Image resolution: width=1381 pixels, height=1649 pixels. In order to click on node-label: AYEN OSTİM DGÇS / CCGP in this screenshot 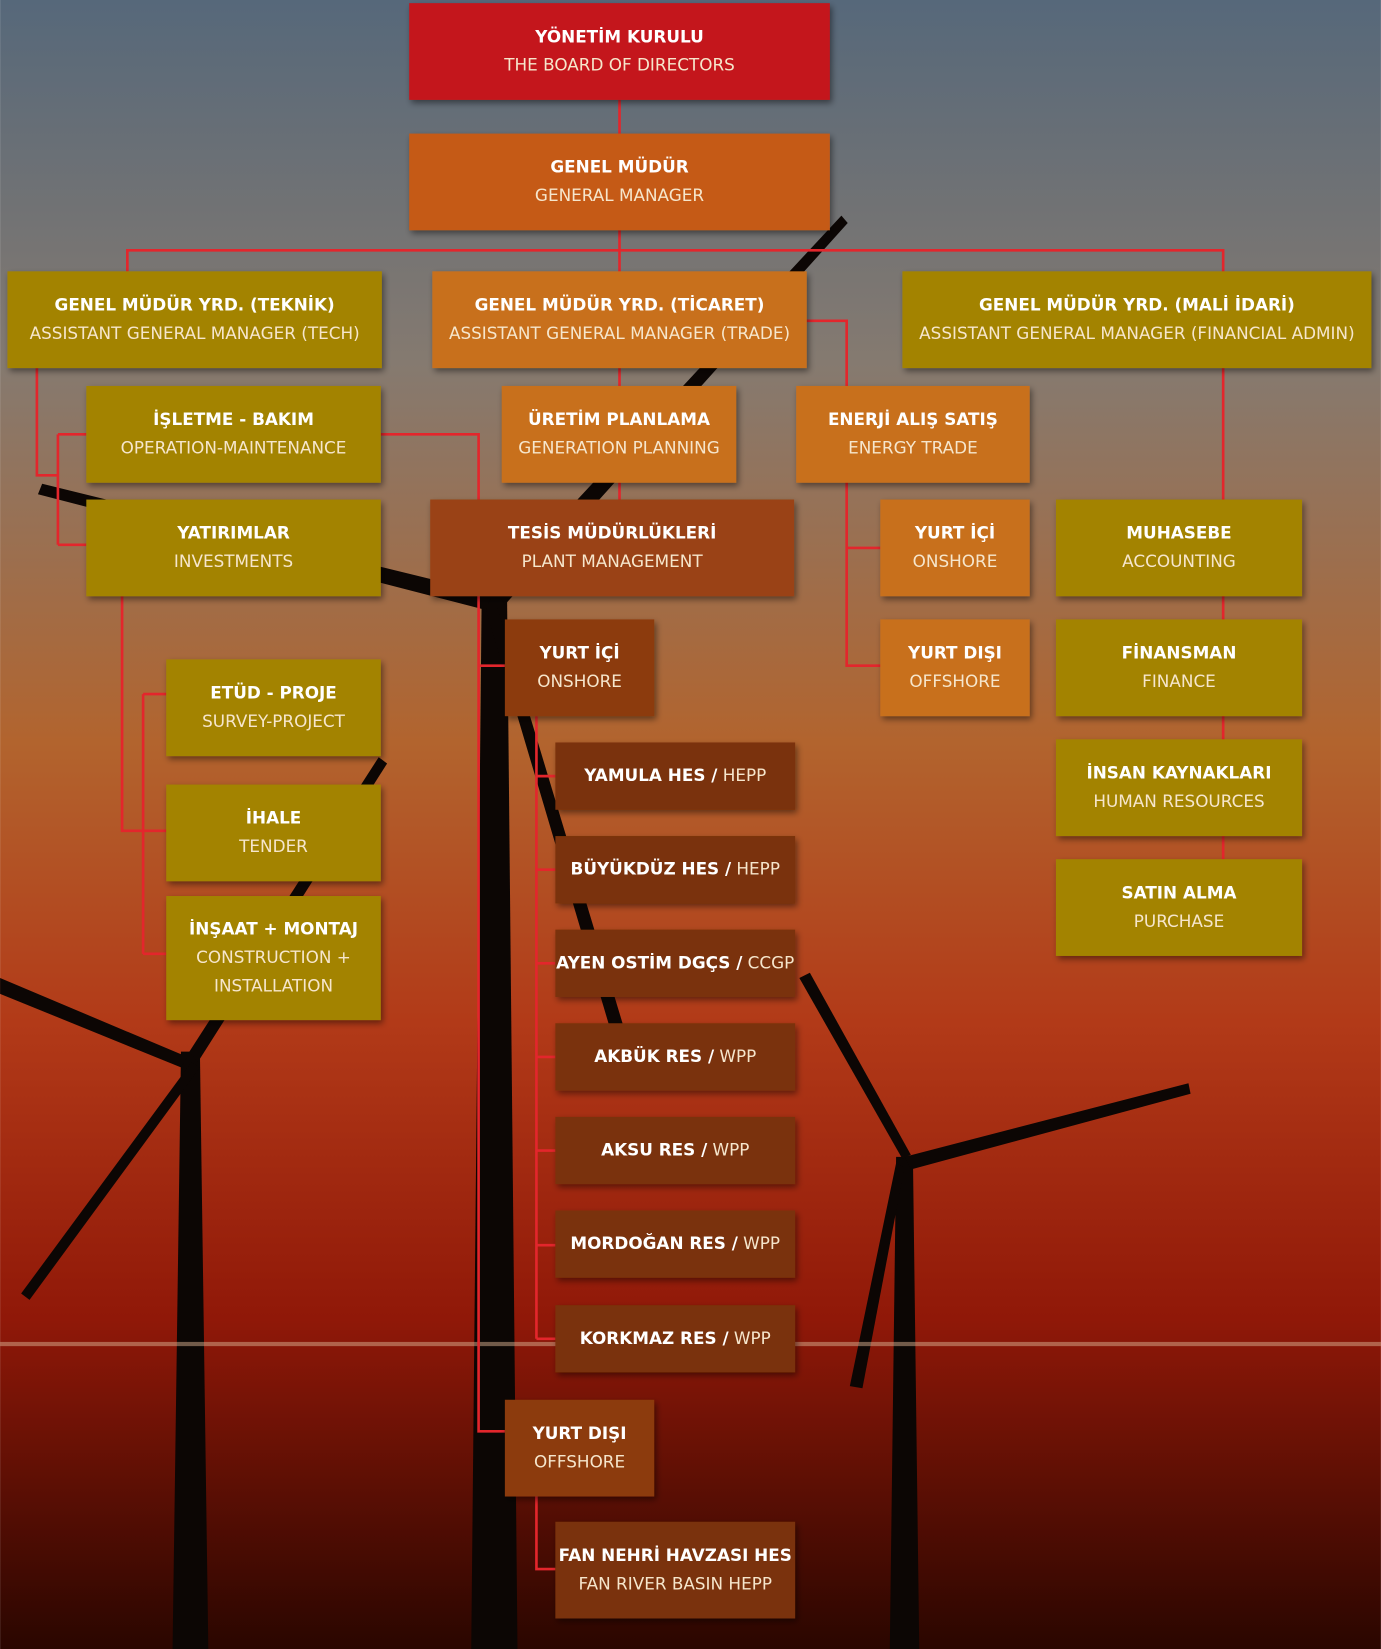, I will do `click(675, 961)`.